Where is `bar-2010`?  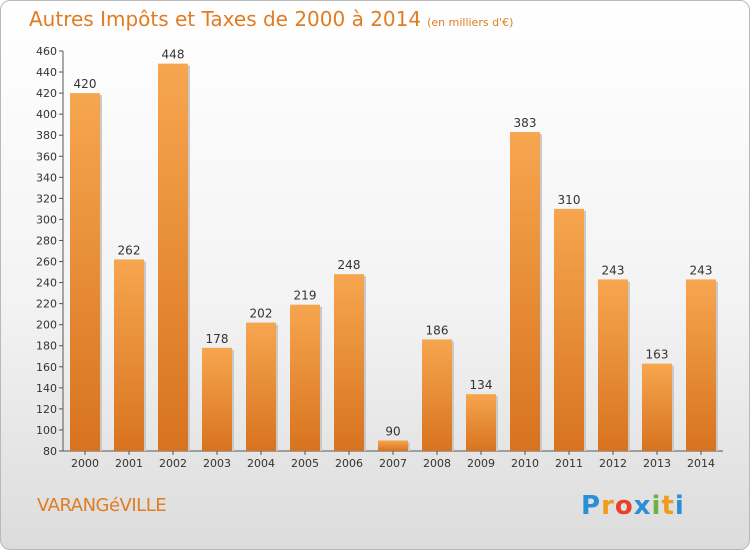 bar-2010 is located at coordinates (525, 292).